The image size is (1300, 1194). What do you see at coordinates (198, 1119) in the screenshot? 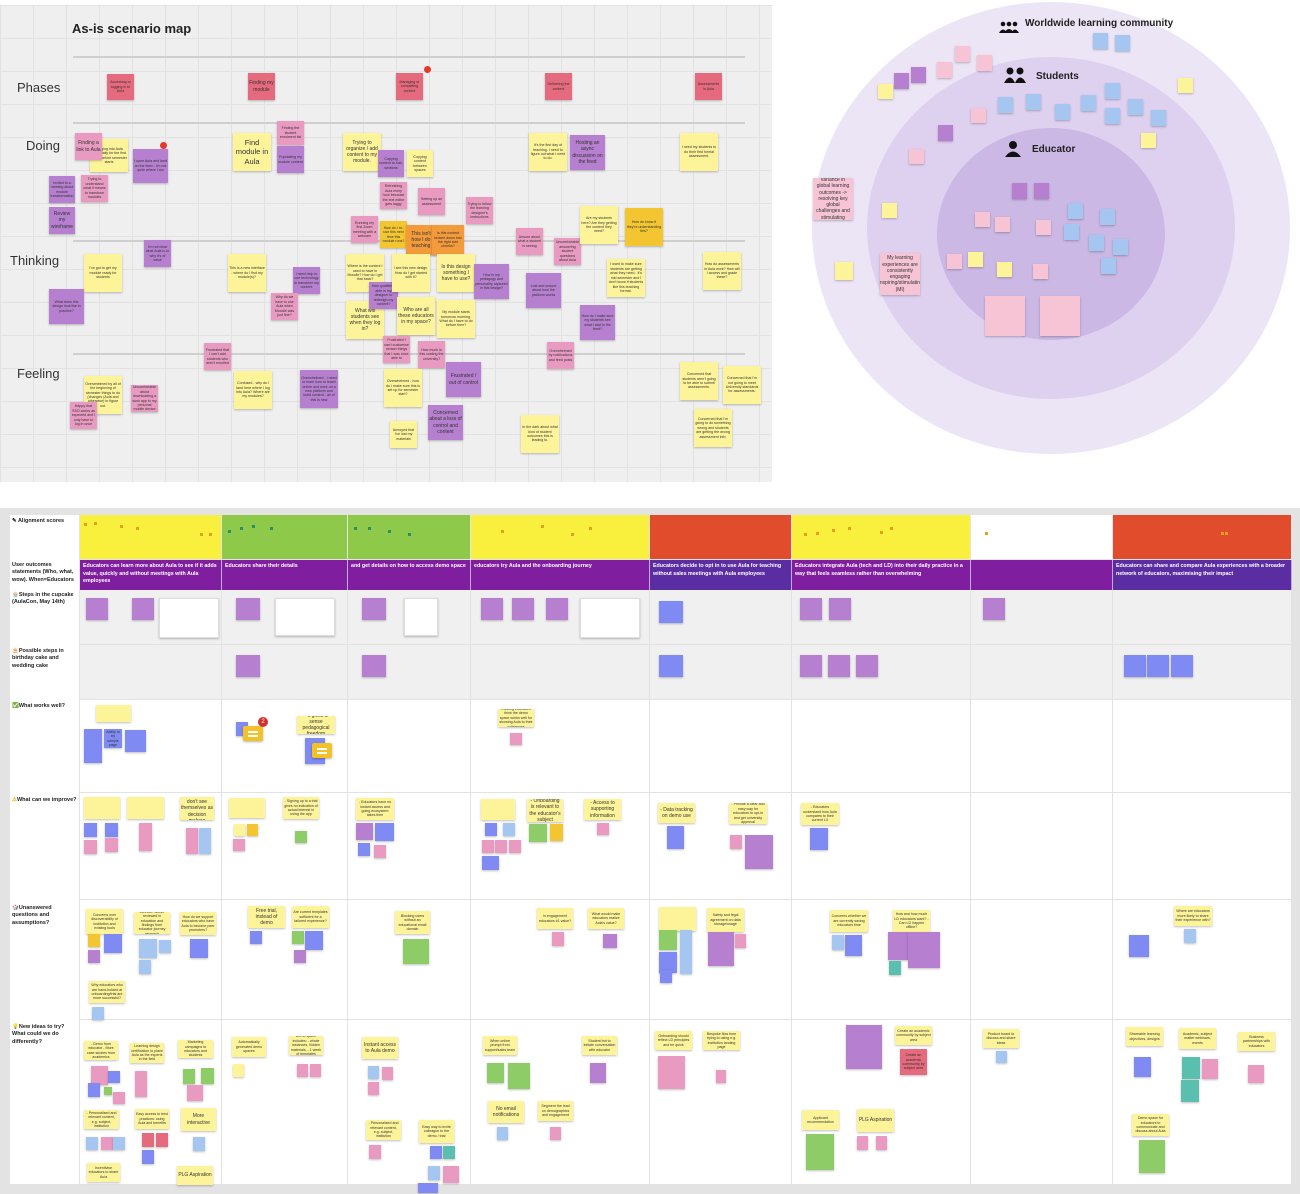
I see `sticky-note: More interactive` at bounding box center [198, 1119].